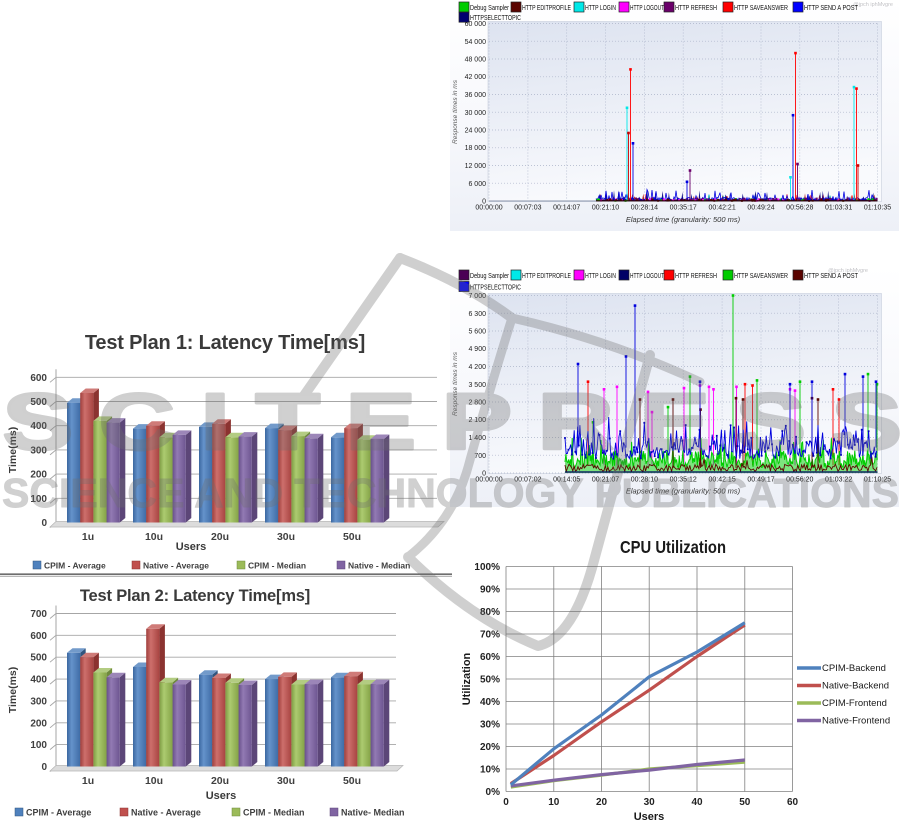 This screenshot has width=901, height=827. Describe the element at coordinates (38, 499) in the screenshot. I see `svg-text: 100` at that location.